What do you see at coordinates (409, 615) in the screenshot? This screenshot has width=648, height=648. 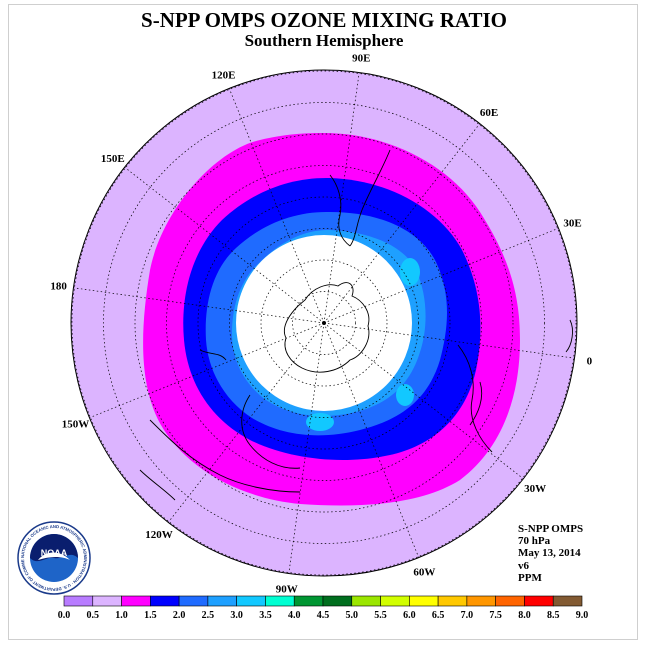 I see `colorbar-tick-label: 6.0` at bounding box center [409, 615].